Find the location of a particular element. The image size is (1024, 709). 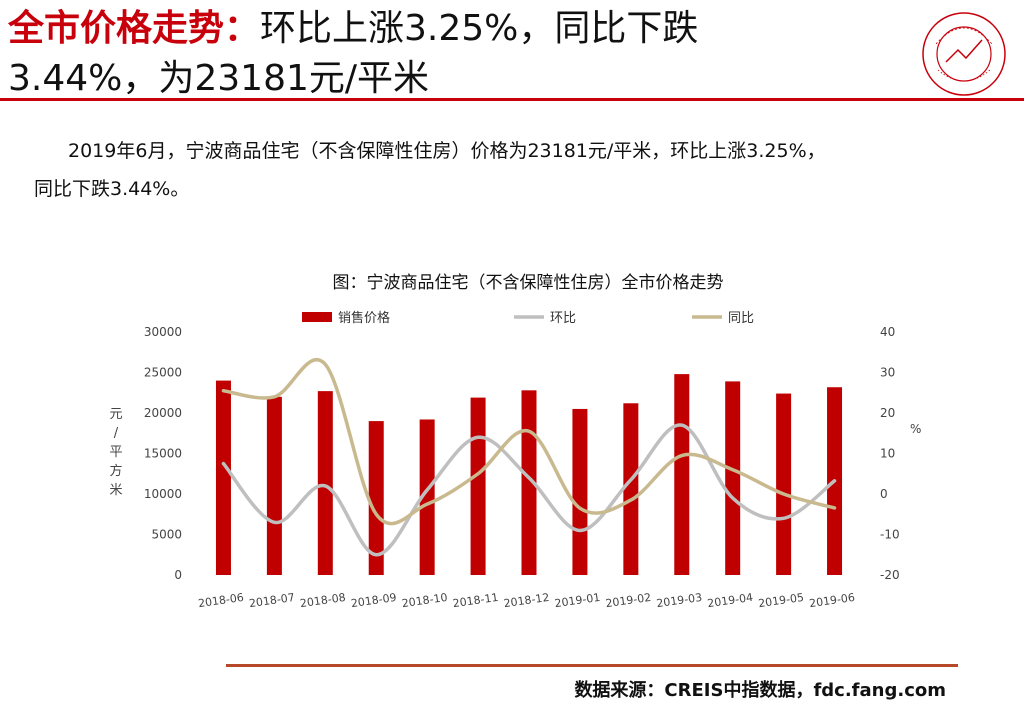

x-tick-label: 2019-05 is located at coordinates (780, 600).